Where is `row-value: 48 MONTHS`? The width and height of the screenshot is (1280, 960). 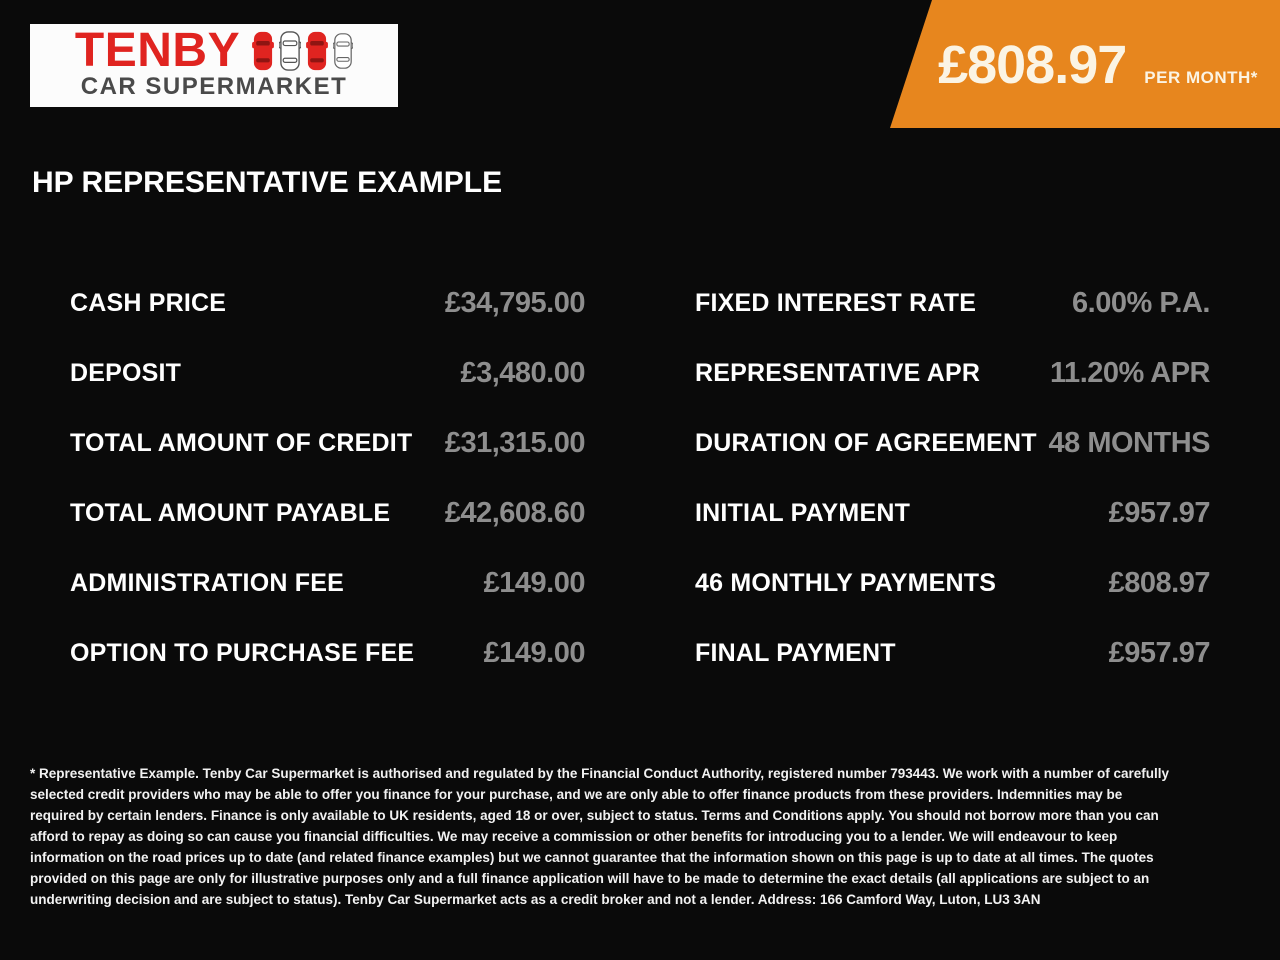 row-value: 48 MONTHS is located at coordinates (1129, 442).